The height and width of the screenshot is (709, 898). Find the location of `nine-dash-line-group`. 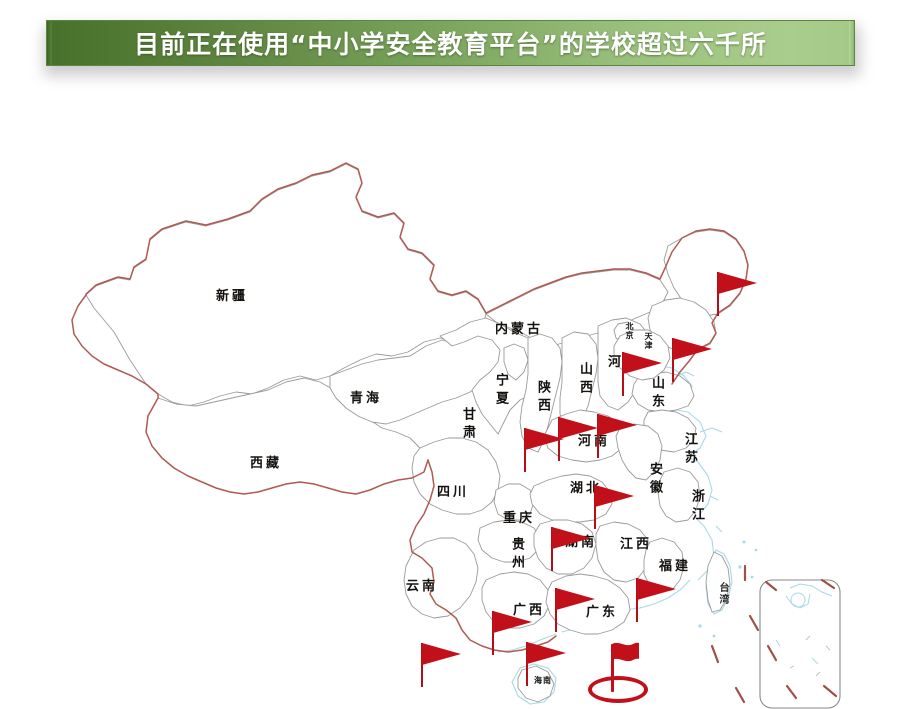

nine-dash-line-group is located at coordinates (774, 634).